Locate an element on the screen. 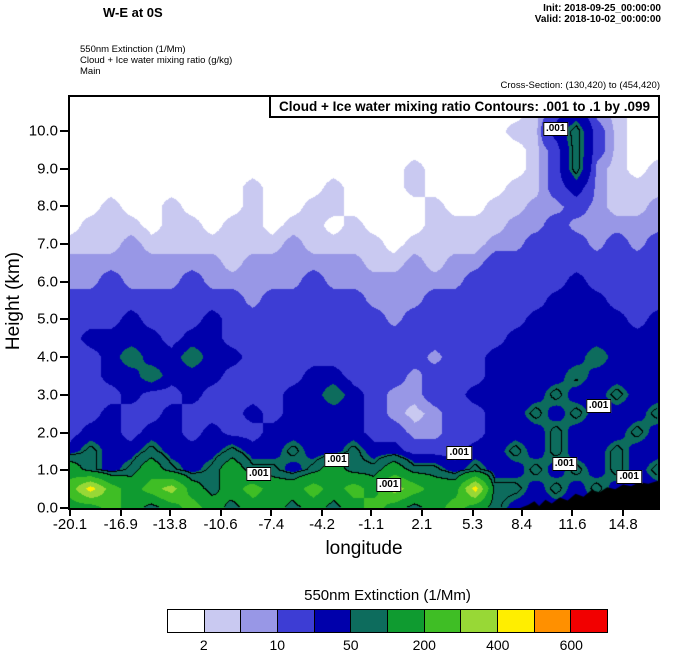  colorbar-tick-label: 10 is located at coordinates (277, 645).